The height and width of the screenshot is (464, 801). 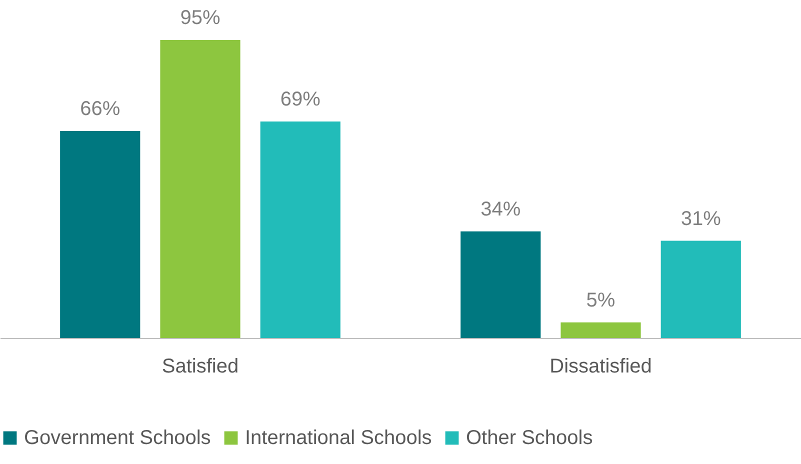 What do you see at coordinates (200, 367) in the screenshot?
I see `x-tick-label: Satisfied` at bounding box center [200, 367].